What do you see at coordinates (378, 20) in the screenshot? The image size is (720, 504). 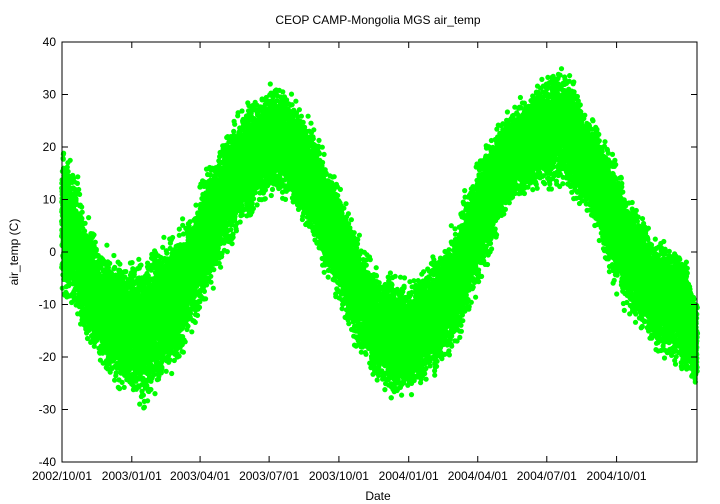 I see `chart-title: CEOP CAMP-Mongolia MGS air_temp` at bounding box center [378, 20].